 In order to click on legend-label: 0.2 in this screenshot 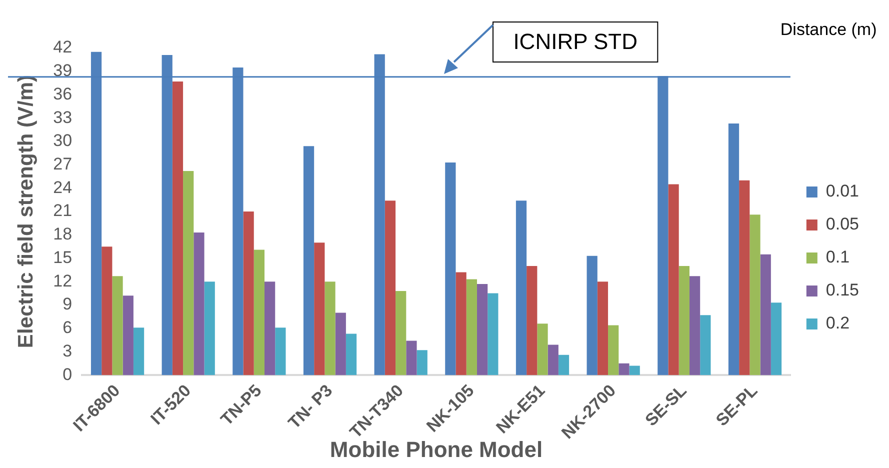, I will do `click(838, 323)`.